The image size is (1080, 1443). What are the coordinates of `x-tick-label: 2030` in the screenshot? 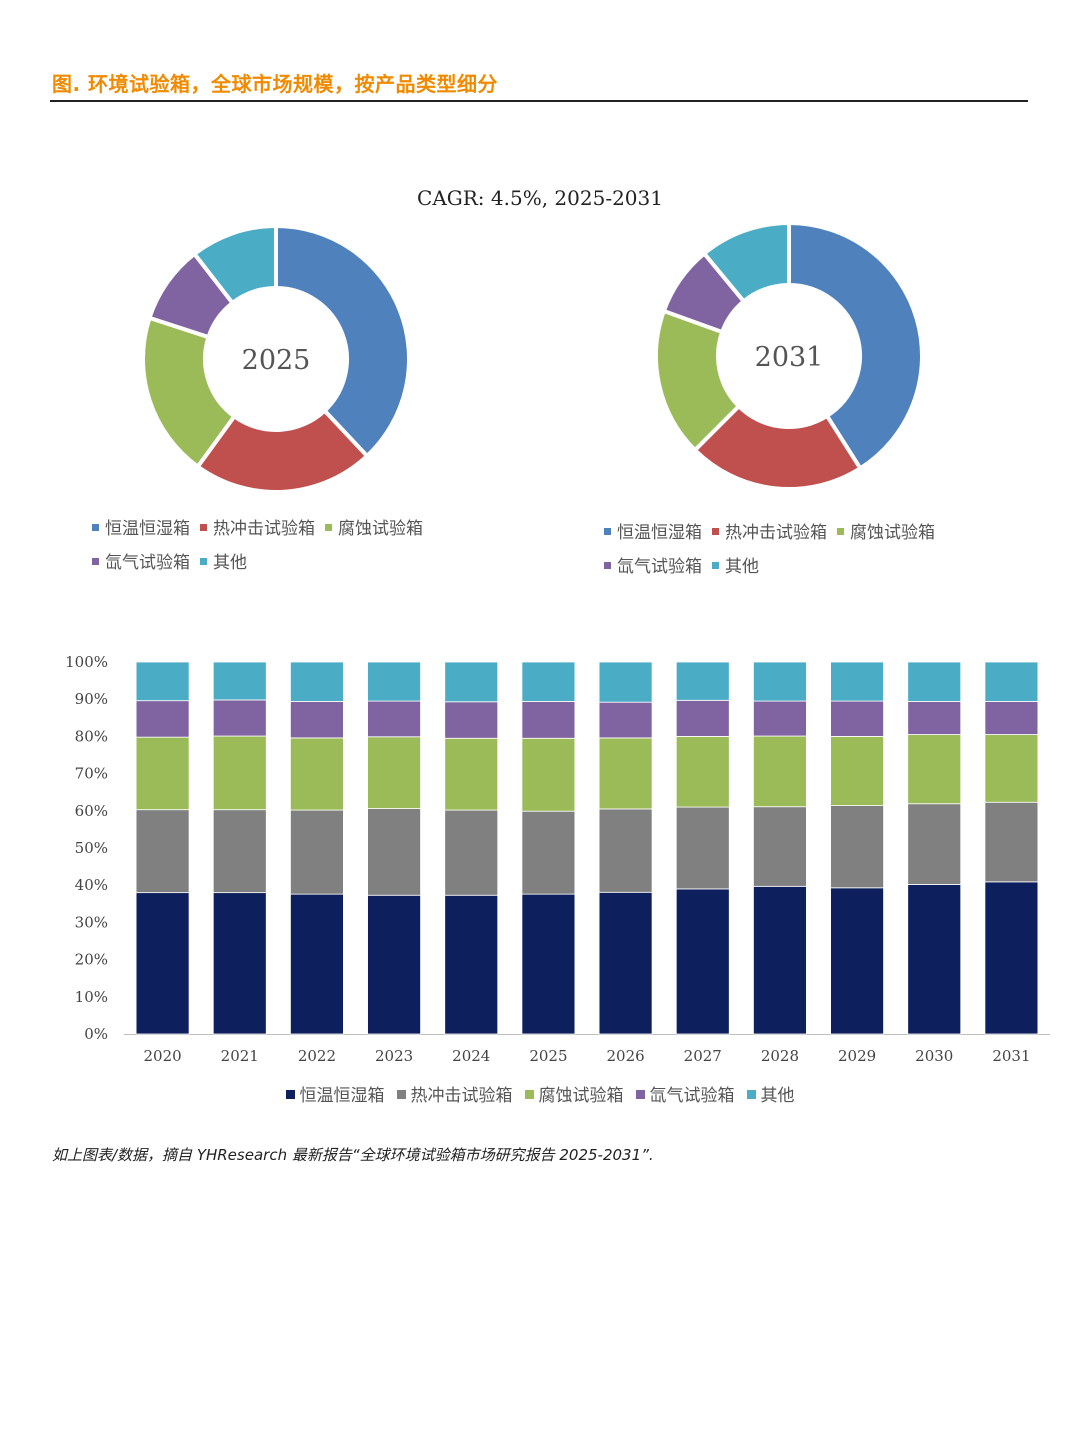 It's located at (934, 1056).